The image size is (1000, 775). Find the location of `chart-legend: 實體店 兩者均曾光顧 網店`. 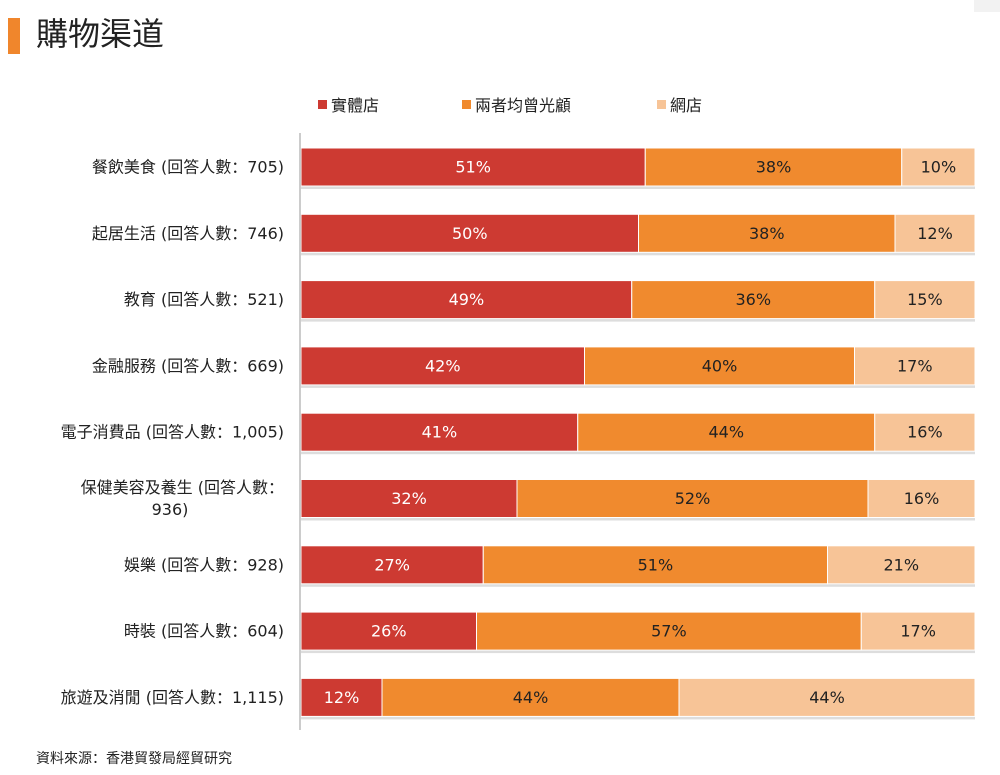

chart-legend: 實體店 兩者均曾光顧 網店 is located at coordinates (500, 104).